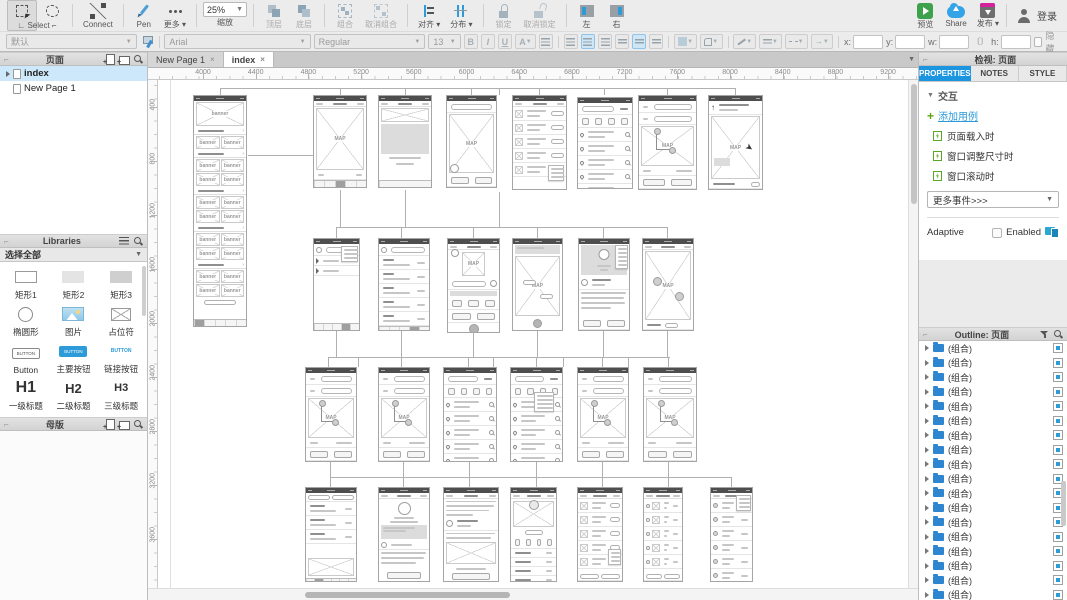 Image resolution: width=1067 pixels, height=600 pixels. What do you see at coordinates (147, 41) in the screenshot?
I see `format-painter-icon` at bounding box center [147, 41].